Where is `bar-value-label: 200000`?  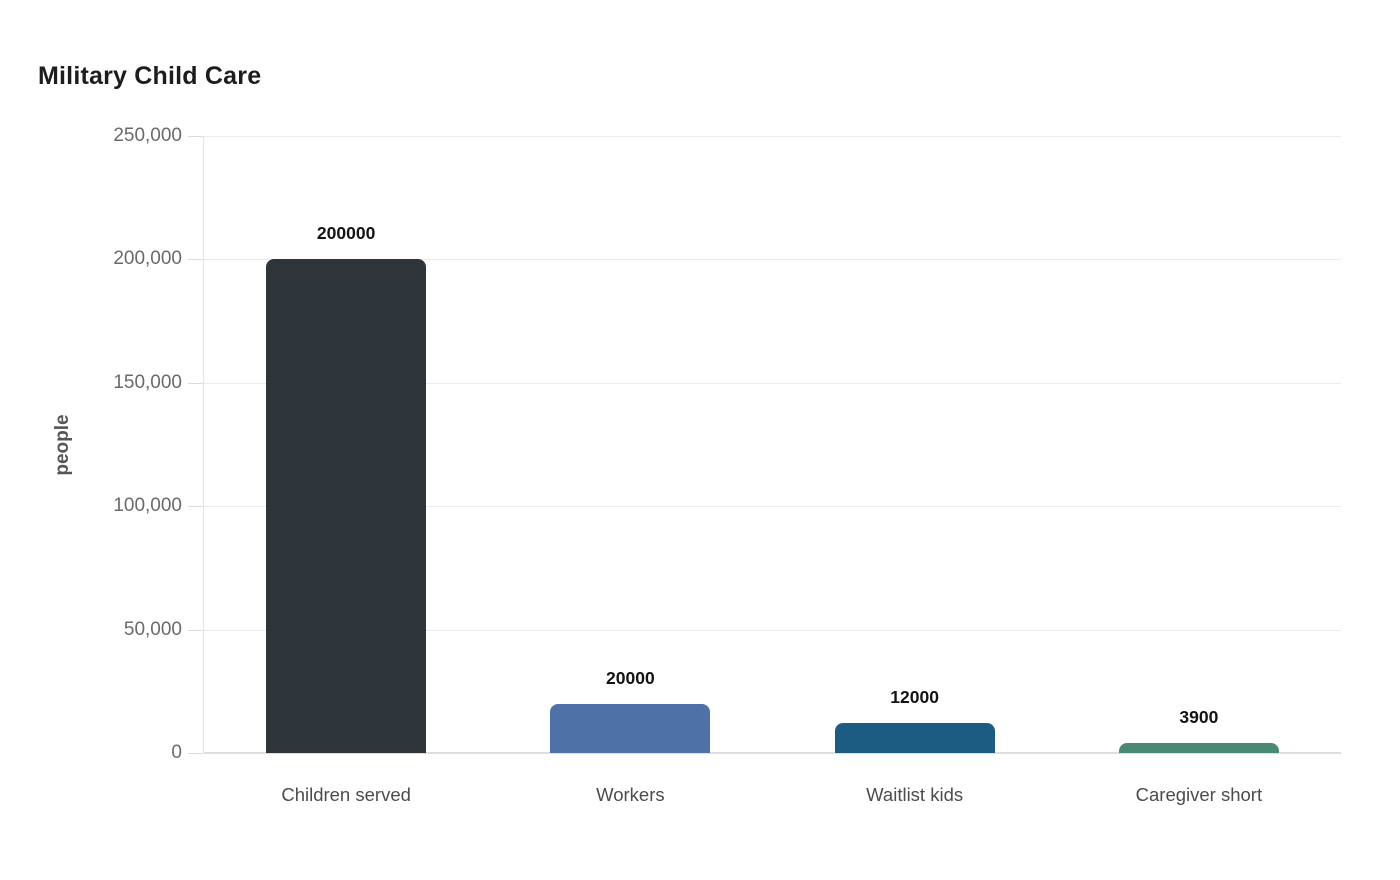 bar-value-label: 200000 is located at coordinates (346, 233).